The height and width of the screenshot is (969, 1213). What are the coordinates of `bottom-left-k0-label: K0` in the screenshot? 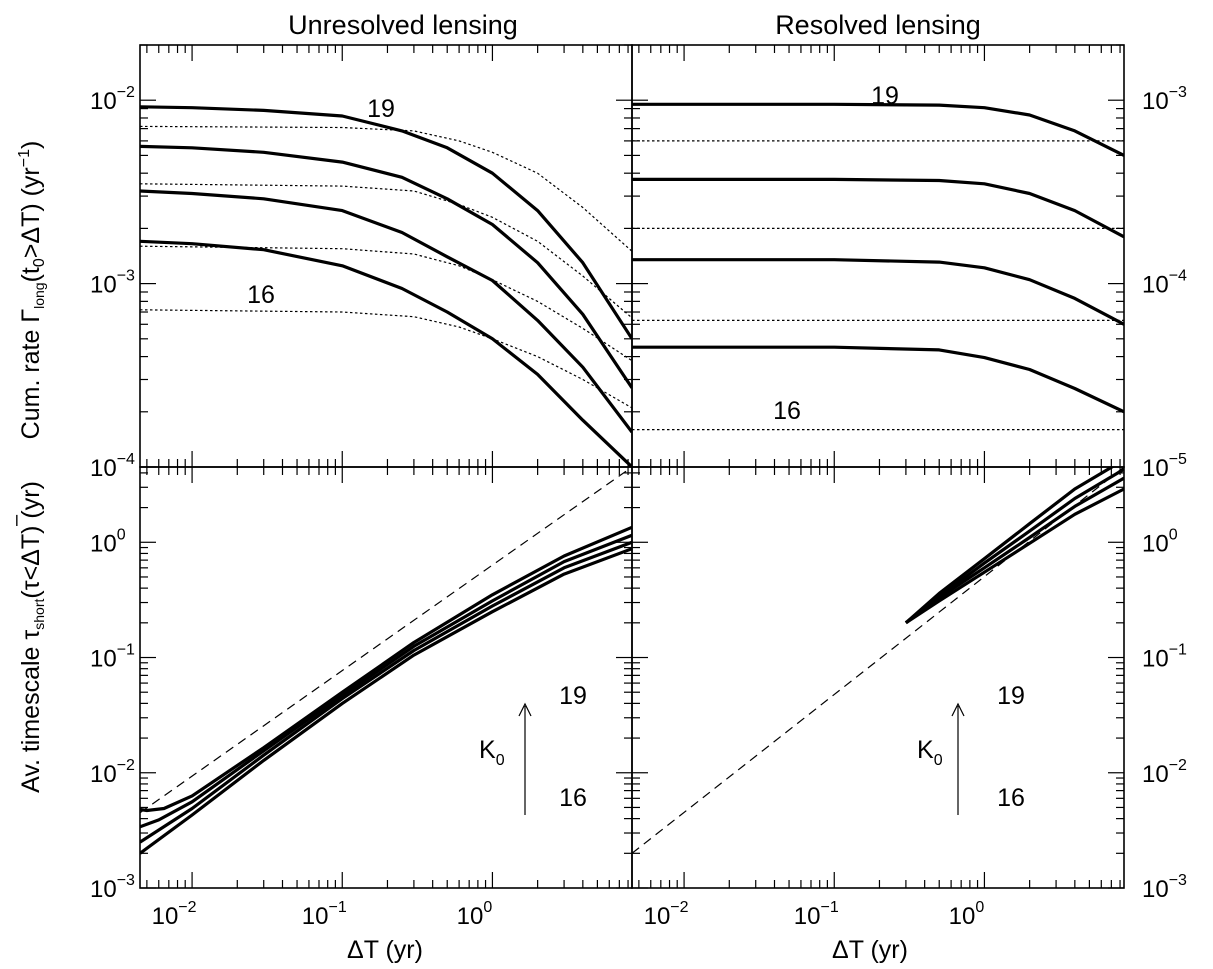 It's located at (492, 752).